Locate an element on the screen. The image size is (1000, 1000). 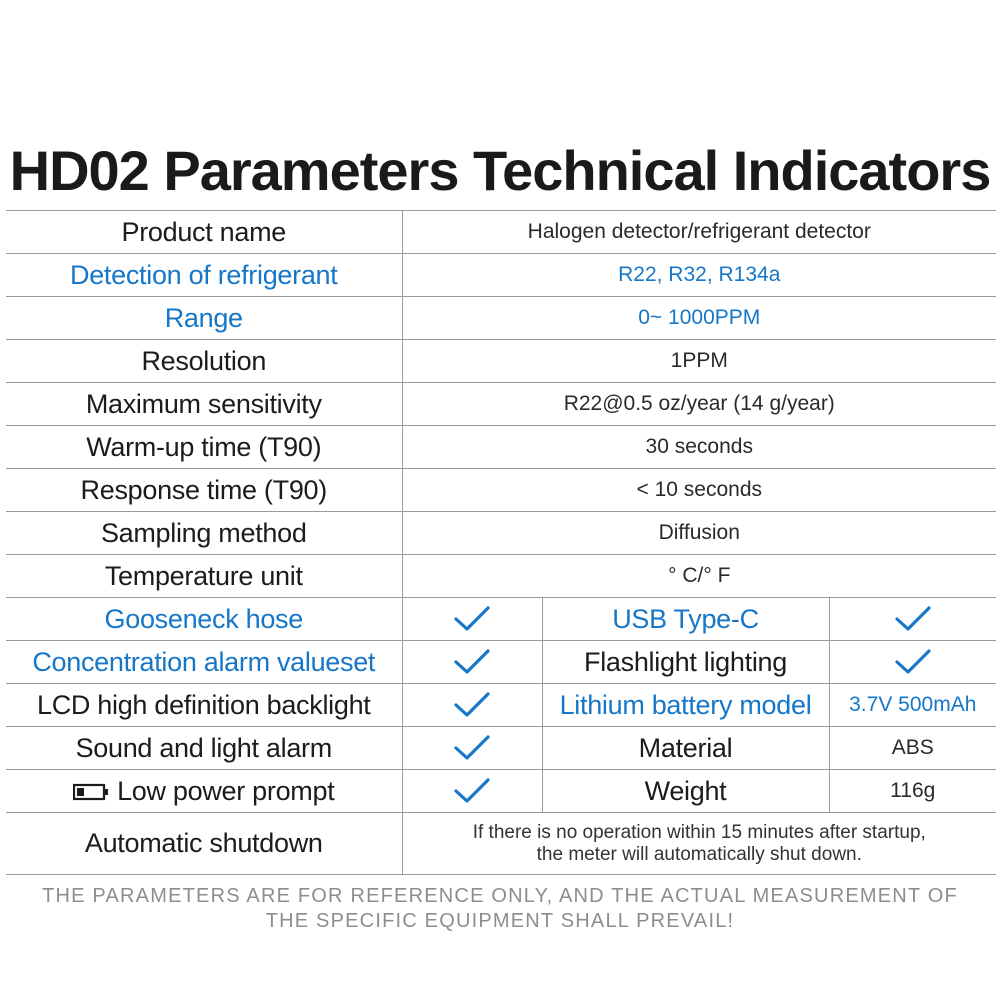
disclaimer-line-2: THE SPECIFIC EQUIPMENT SHALL PREVAIL! is located at coordinates (500, 921).